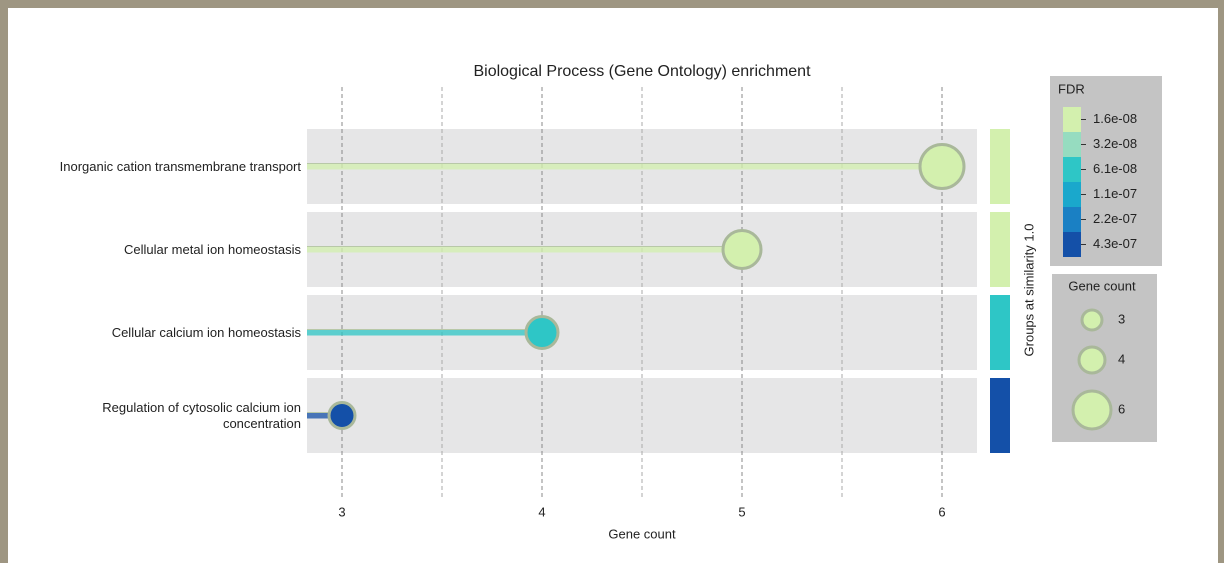 The width and height of the screenshot is (1224, 563). Describe the element at coordinates (341, 511) in the screenshot. I see `x-tick-label: 3` at that location.